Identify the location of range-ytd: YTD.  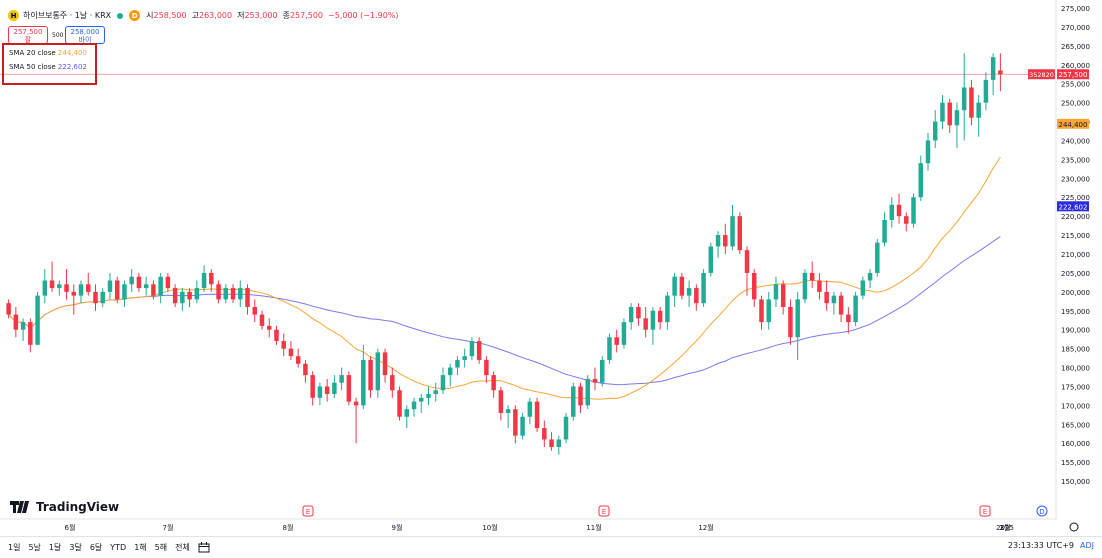
(118, 547).